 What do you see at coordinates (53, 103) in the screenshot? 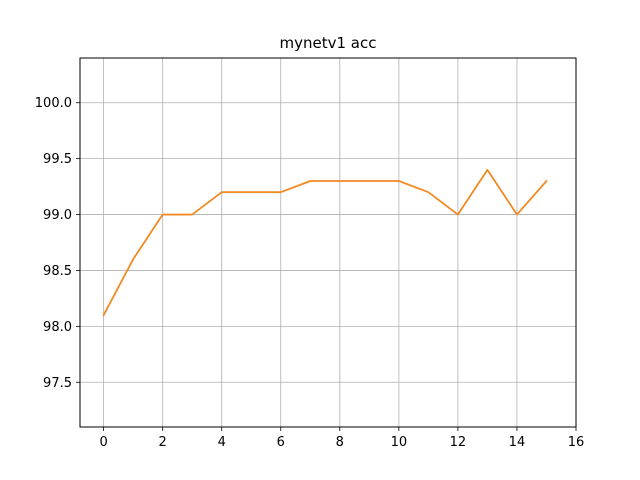
I see `y-tick-label: 100.0` at bounding box center [53, 103].